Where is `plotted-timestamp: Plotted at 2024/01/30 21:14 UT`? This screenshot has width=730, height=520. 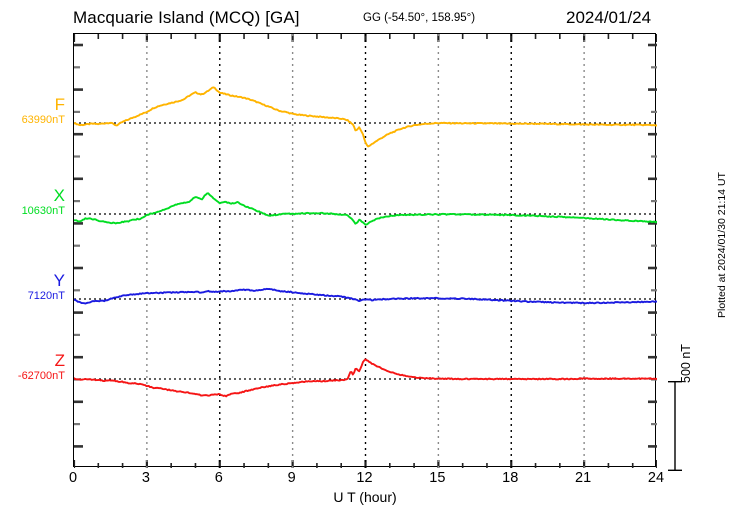 plotted-timestamp: Plotted at 2024/01/30 21:14 UT is located at coordinates (722, 245).